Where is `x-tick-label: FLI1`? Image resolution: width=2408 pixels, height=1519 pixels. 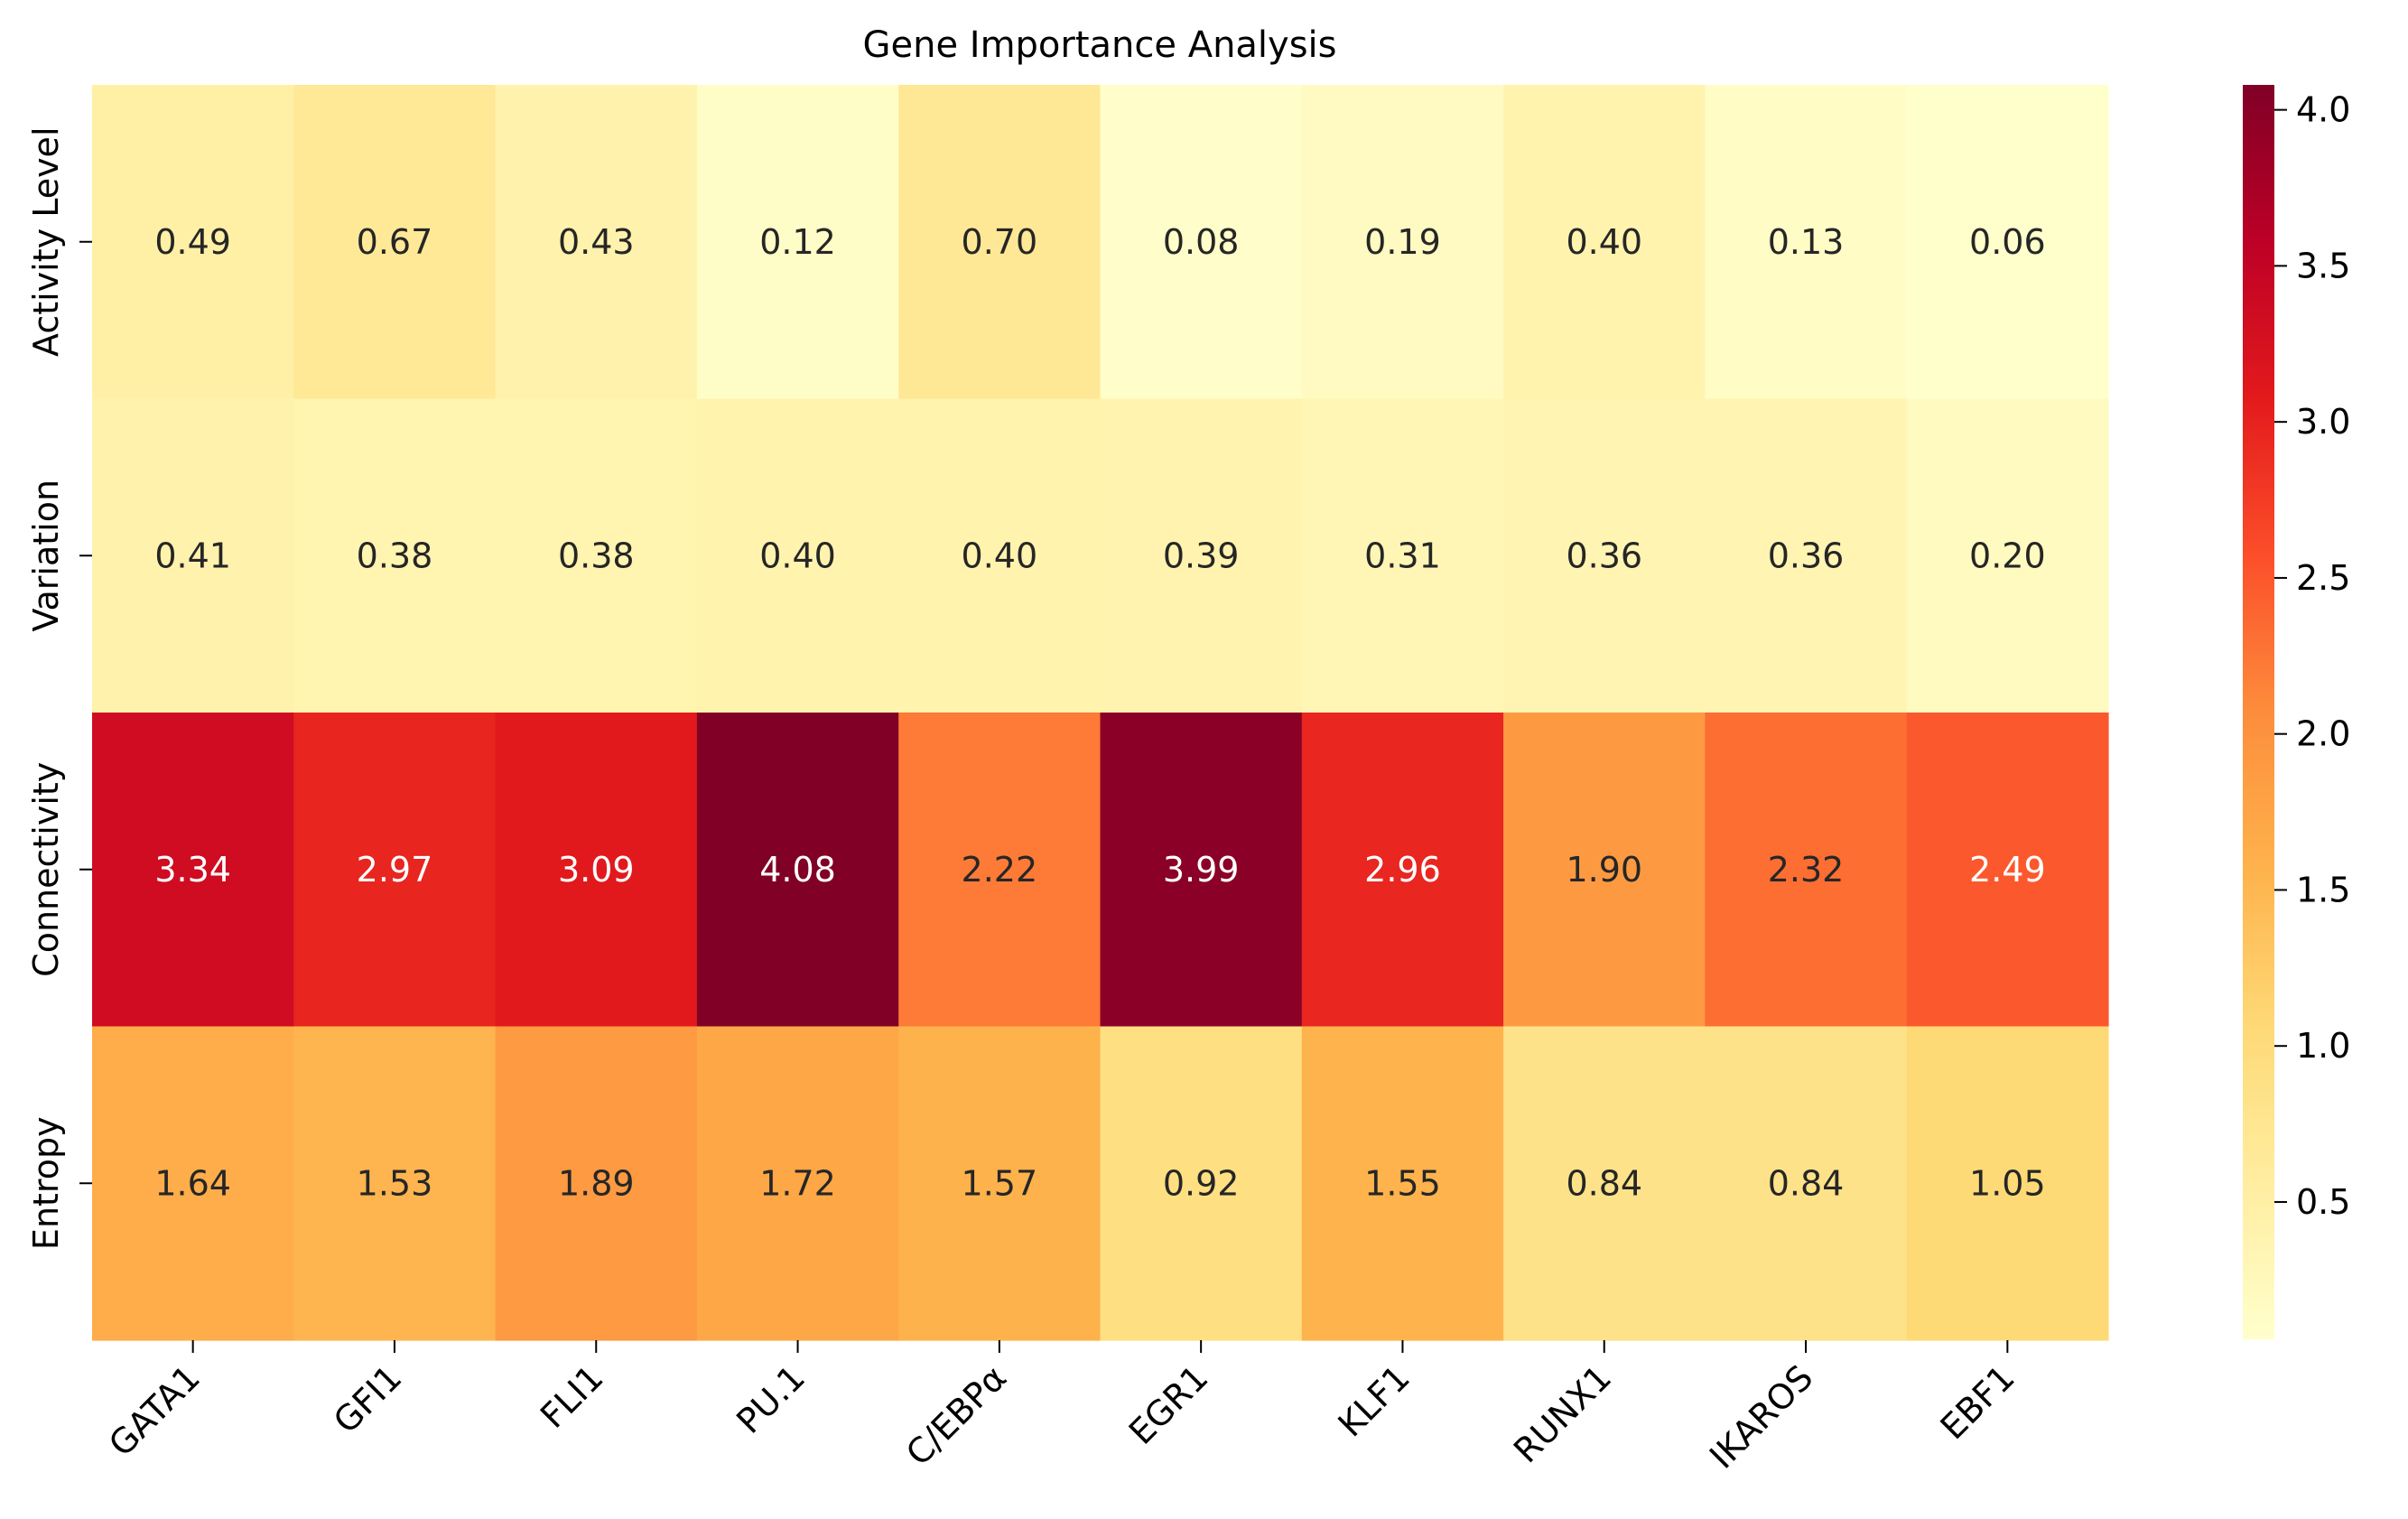 x-tick-label: FLI1 is located at coordinates (572, 1397).